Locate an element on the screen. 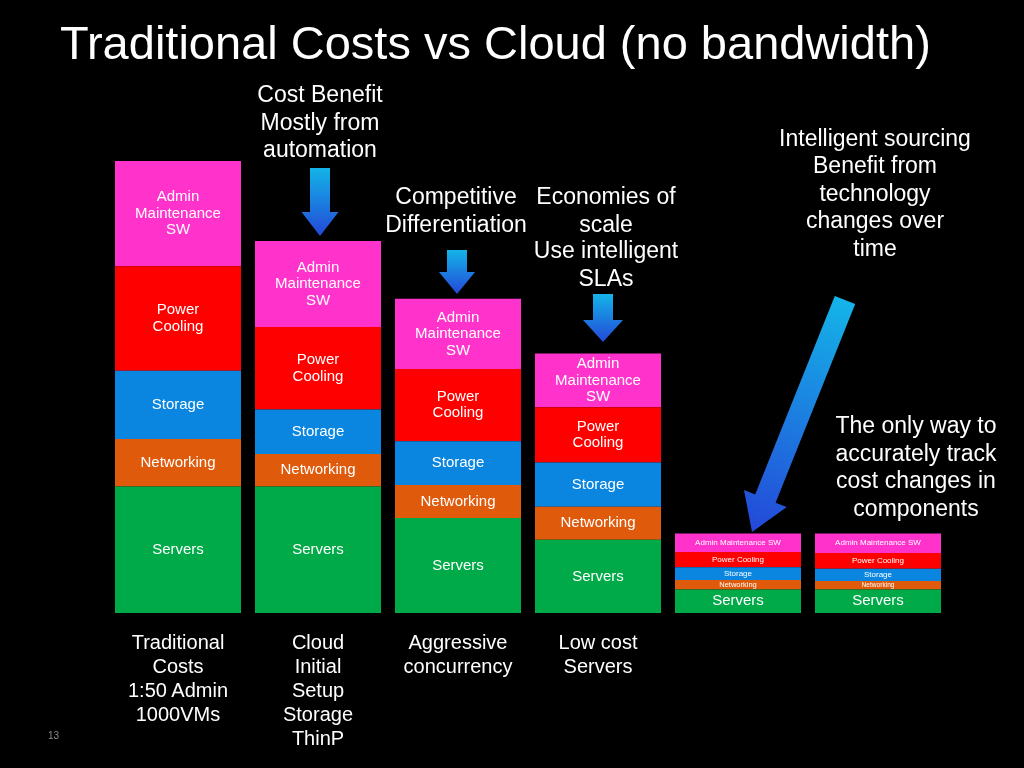 Image resolution: width=1024 pixels, height=768 pixels. annotation: The only way to accurately track cost changes in components is located at coordinates (916, 467).